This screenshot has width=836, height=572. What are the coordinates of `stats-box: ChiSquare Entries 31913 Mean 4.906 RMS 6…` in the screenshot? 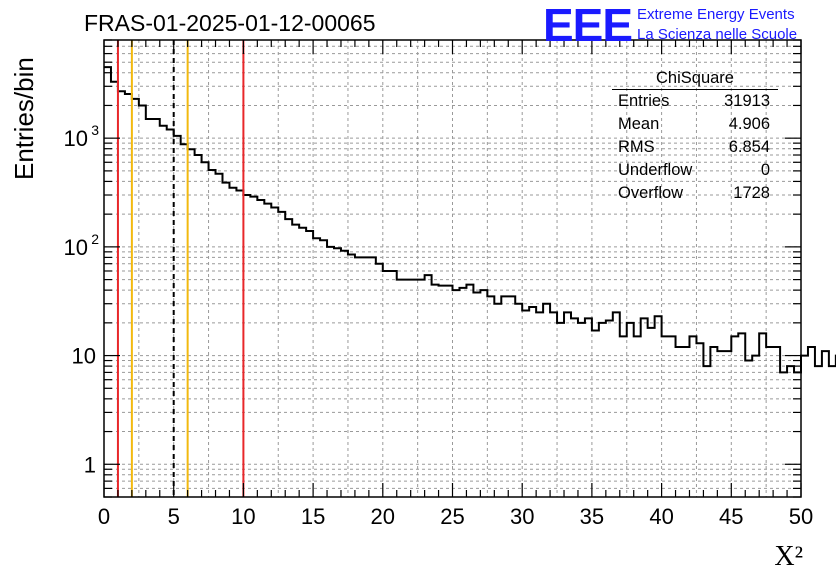 It's located at (694, 136).